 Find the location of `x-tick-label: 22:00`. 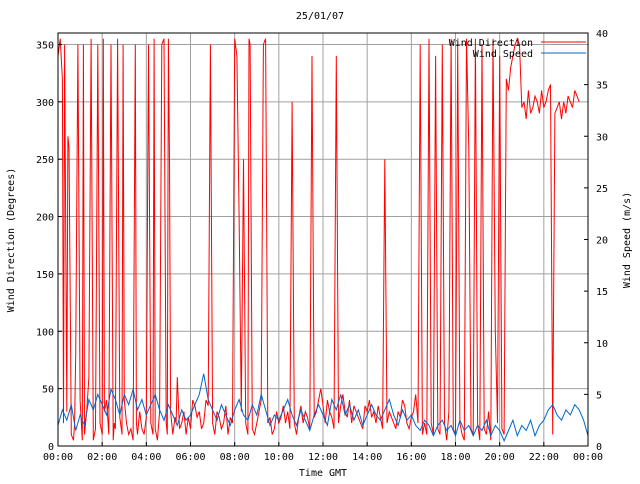

x-tick-label: 22:00 is located at coordinates (544, 457).